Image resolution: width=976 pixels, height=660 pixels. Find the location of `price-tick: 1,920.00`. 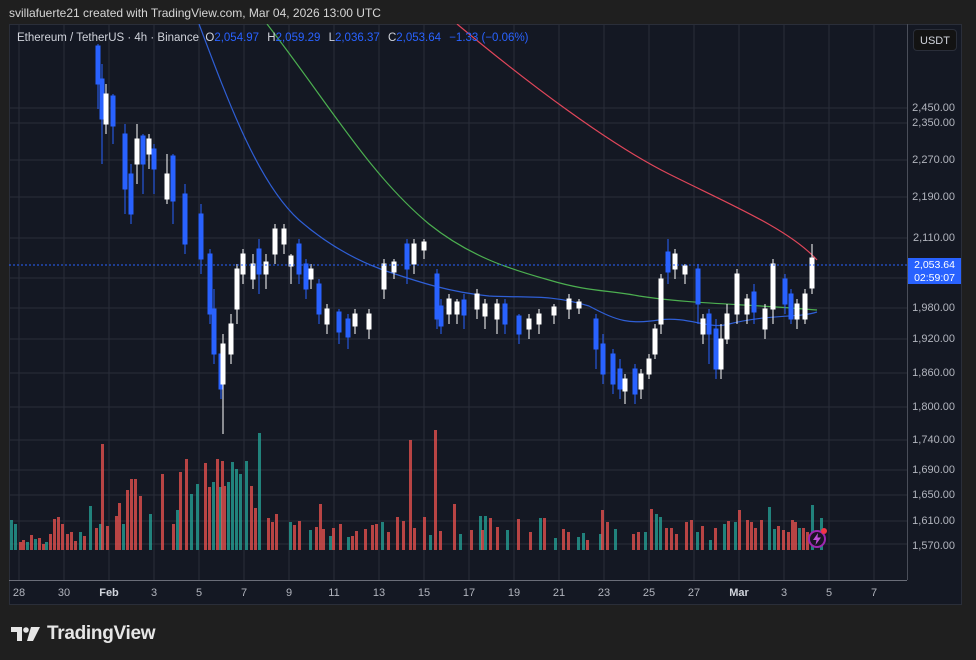

price-tick: 1,920.00 is located at coordinates (933, 339).